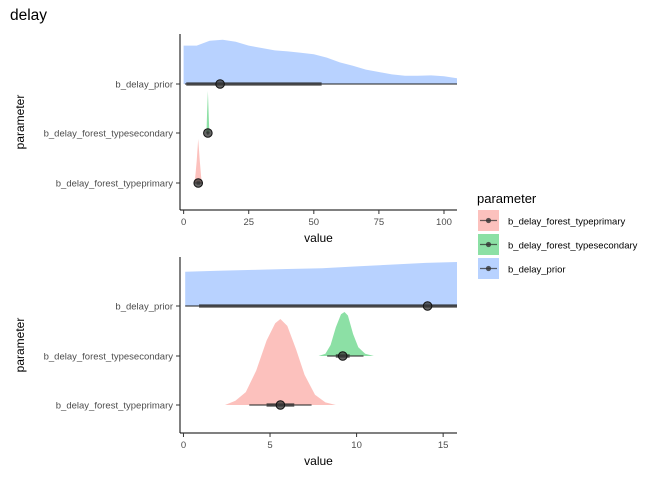 The image size is (672, 480). What do you see at coordinates (314, 222) in the screenshot?
I see `x-tick-label: 50` at bounding box center [314, 222].